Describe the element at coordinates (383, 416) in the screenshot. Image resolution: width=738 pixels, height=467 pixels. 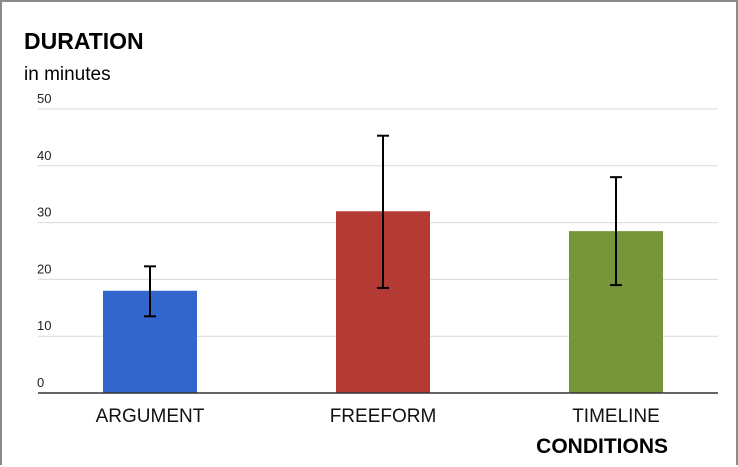
I see `x-tick-label: FREEFORM` at that location.